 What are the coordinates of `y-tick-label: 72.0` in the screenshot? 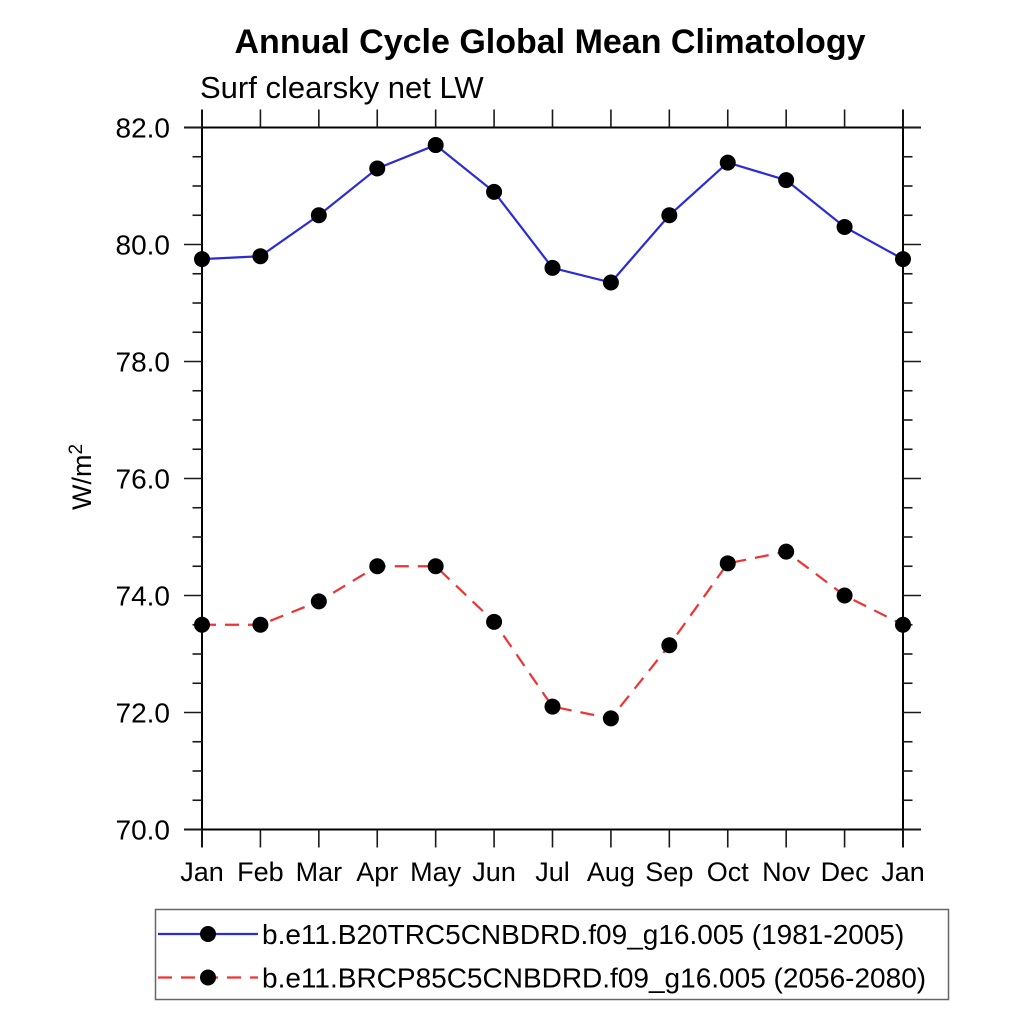 It's located at (143, 713).